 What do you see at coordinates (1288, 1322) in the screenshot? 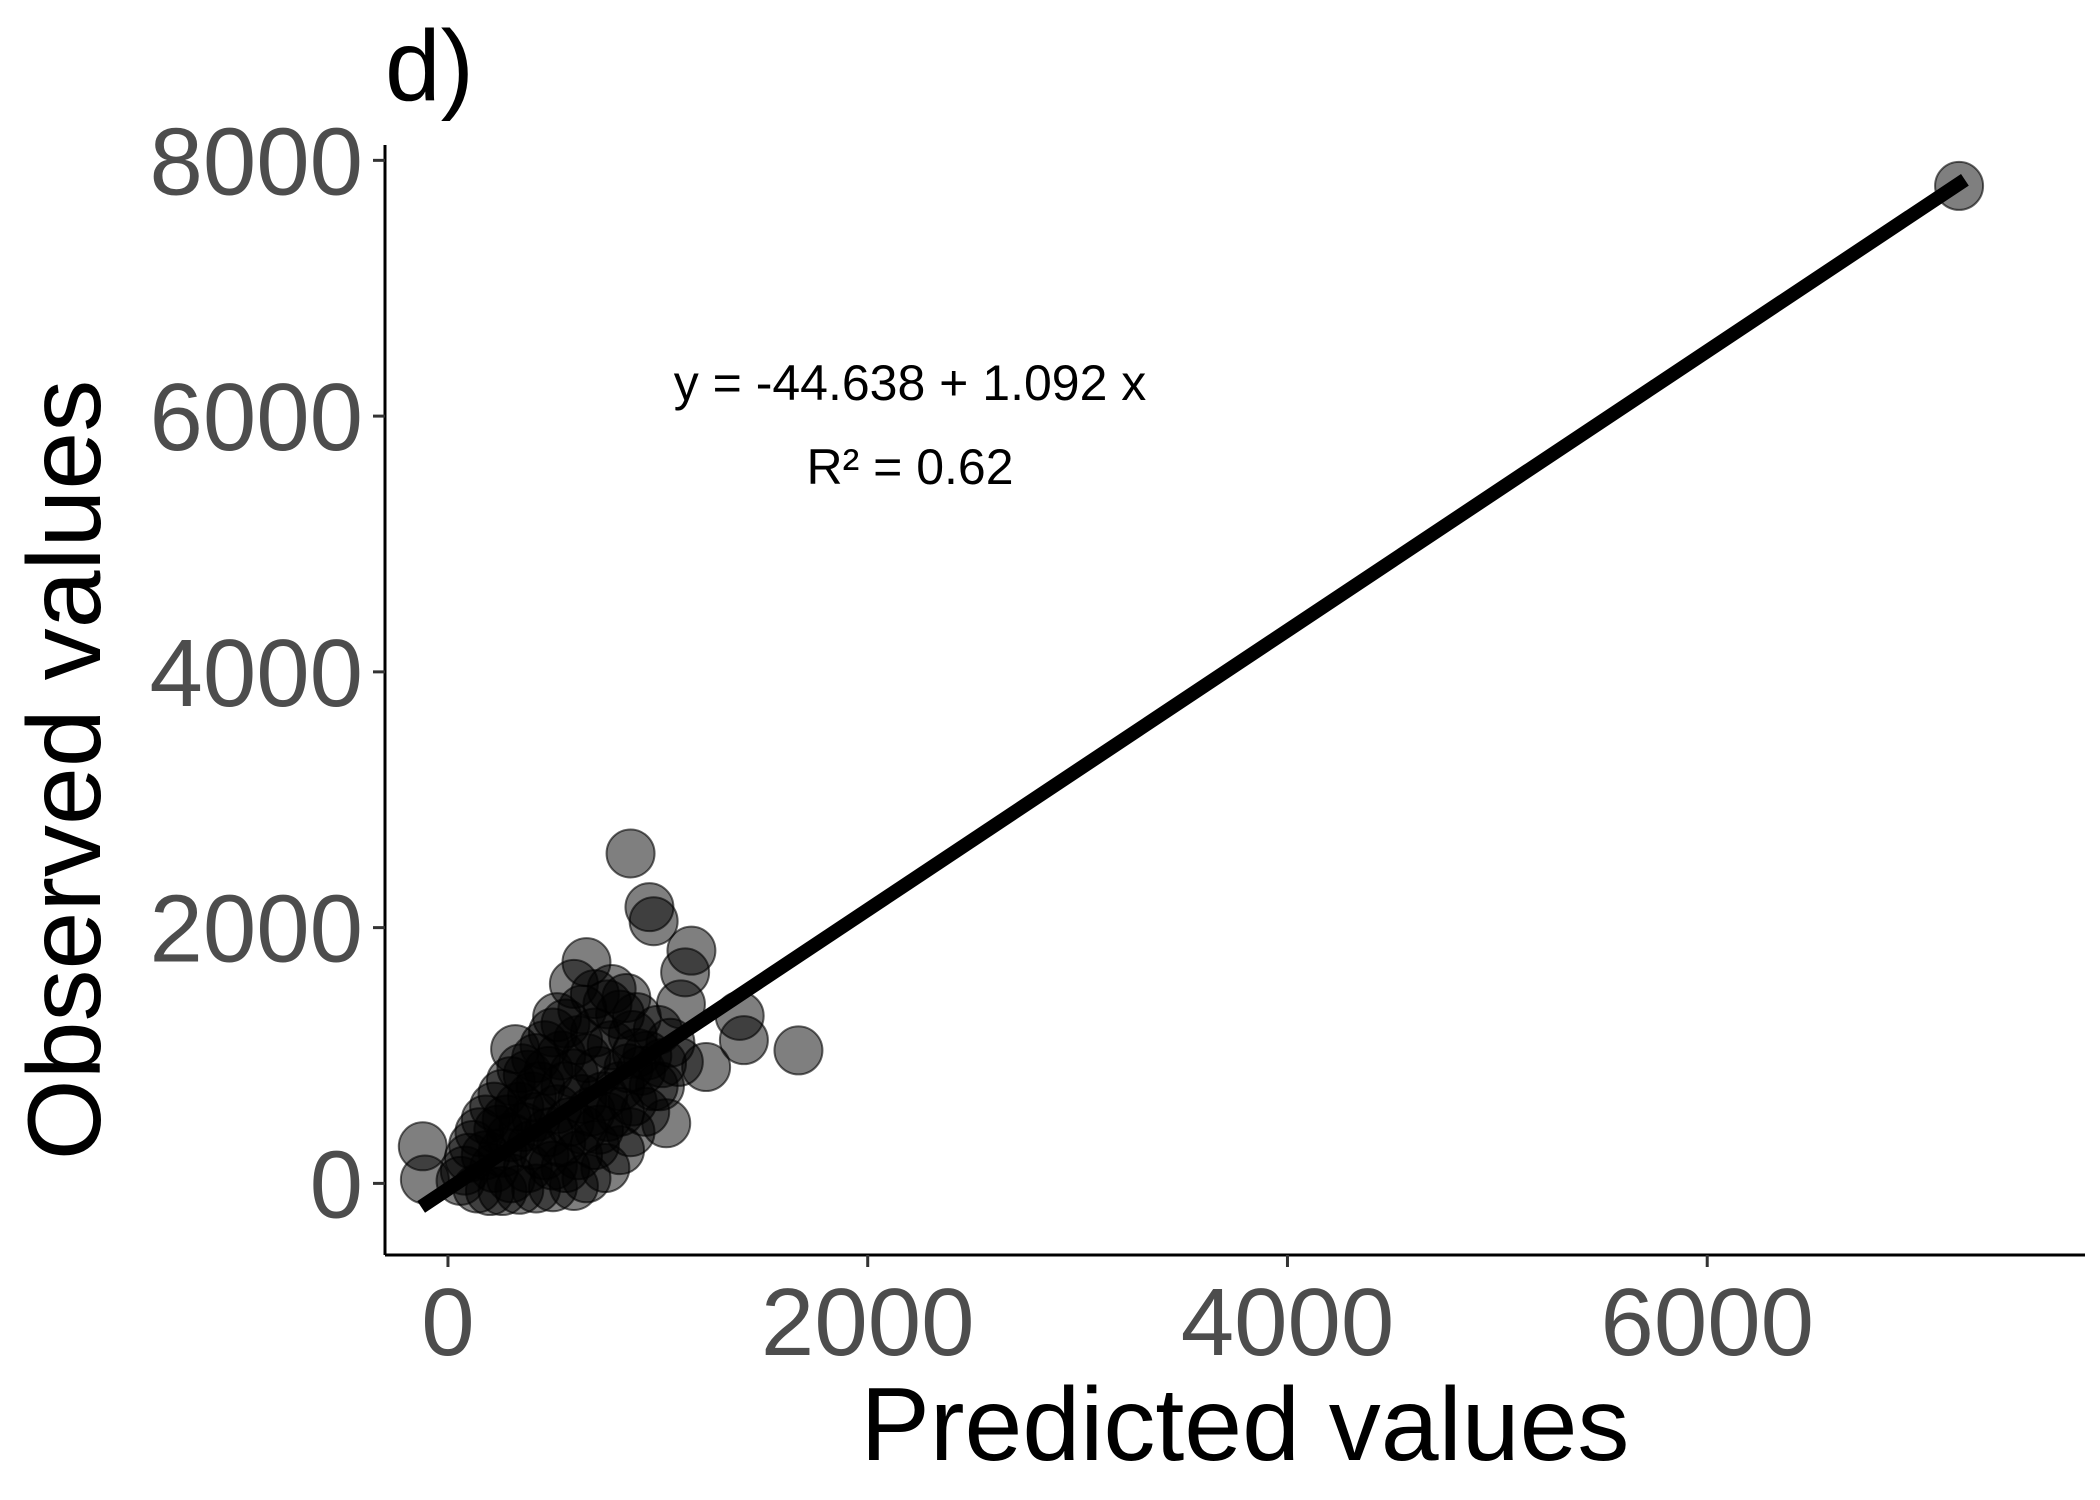
I see `x-tick-label: 4000` at bounding box center [1288, 1322].